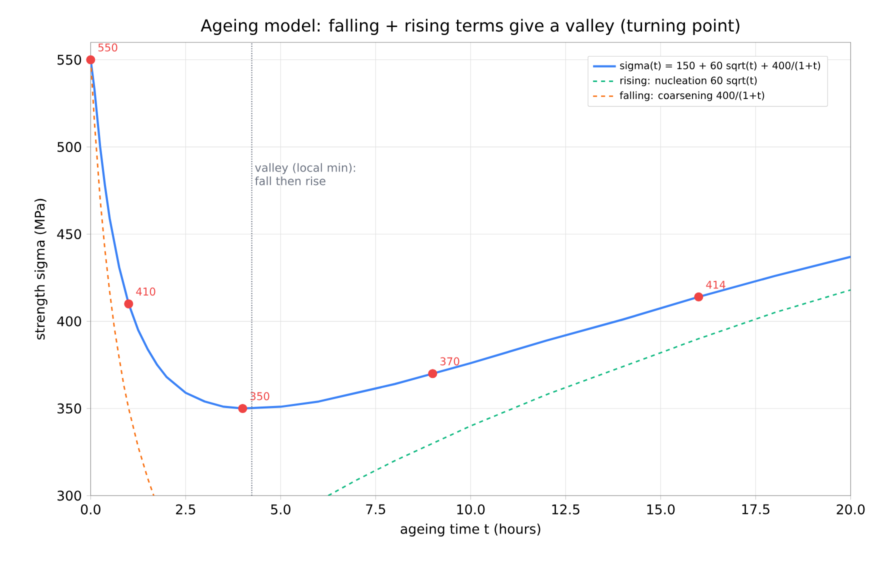 The width and height of the screenshot is (886, 569). Describe the element at coordinates (69, 321) in the screenshot. I see `y-tick-label: 400` at that location.